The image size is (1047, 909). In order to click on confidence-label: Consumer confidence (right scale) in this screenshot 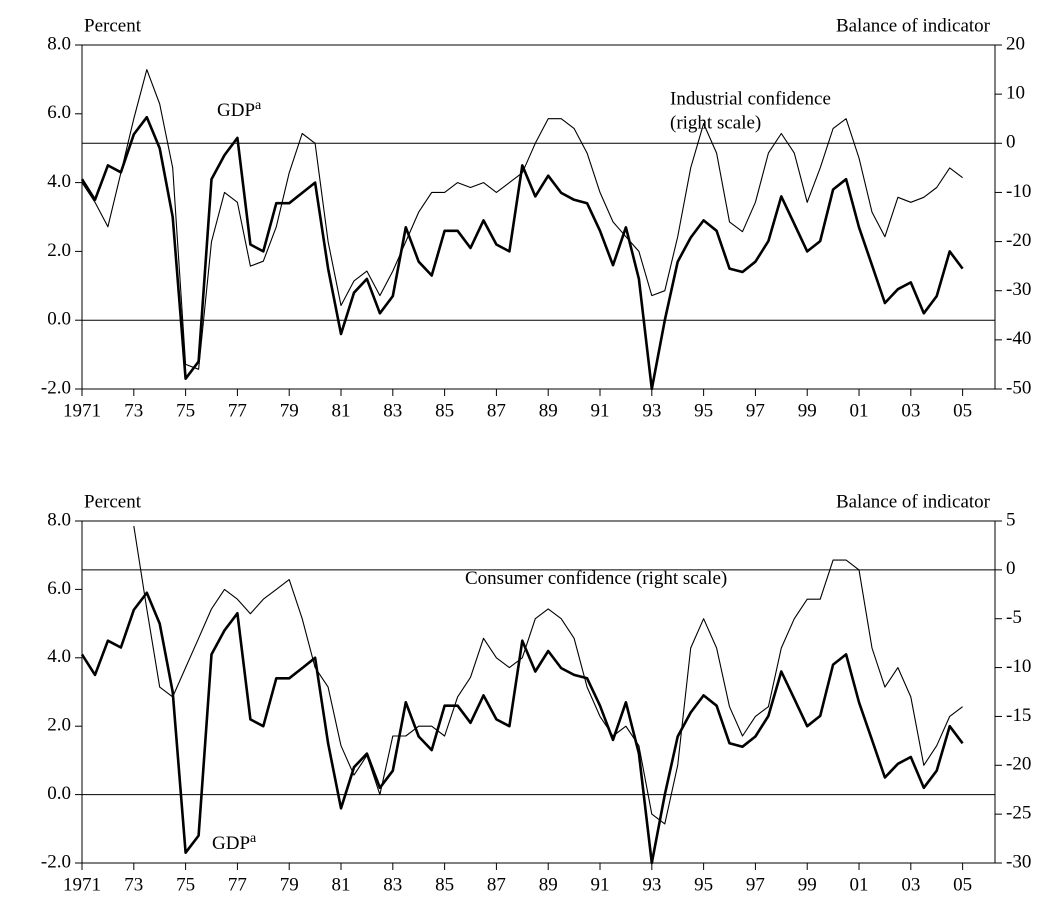, I will do `click(596, 578)`.